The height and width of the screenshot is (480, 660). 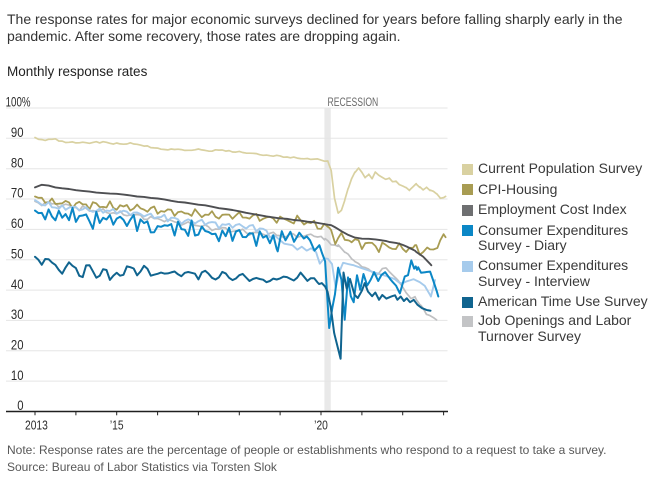 I want to click on svg-text: ’15, so click(x=117, y=426).